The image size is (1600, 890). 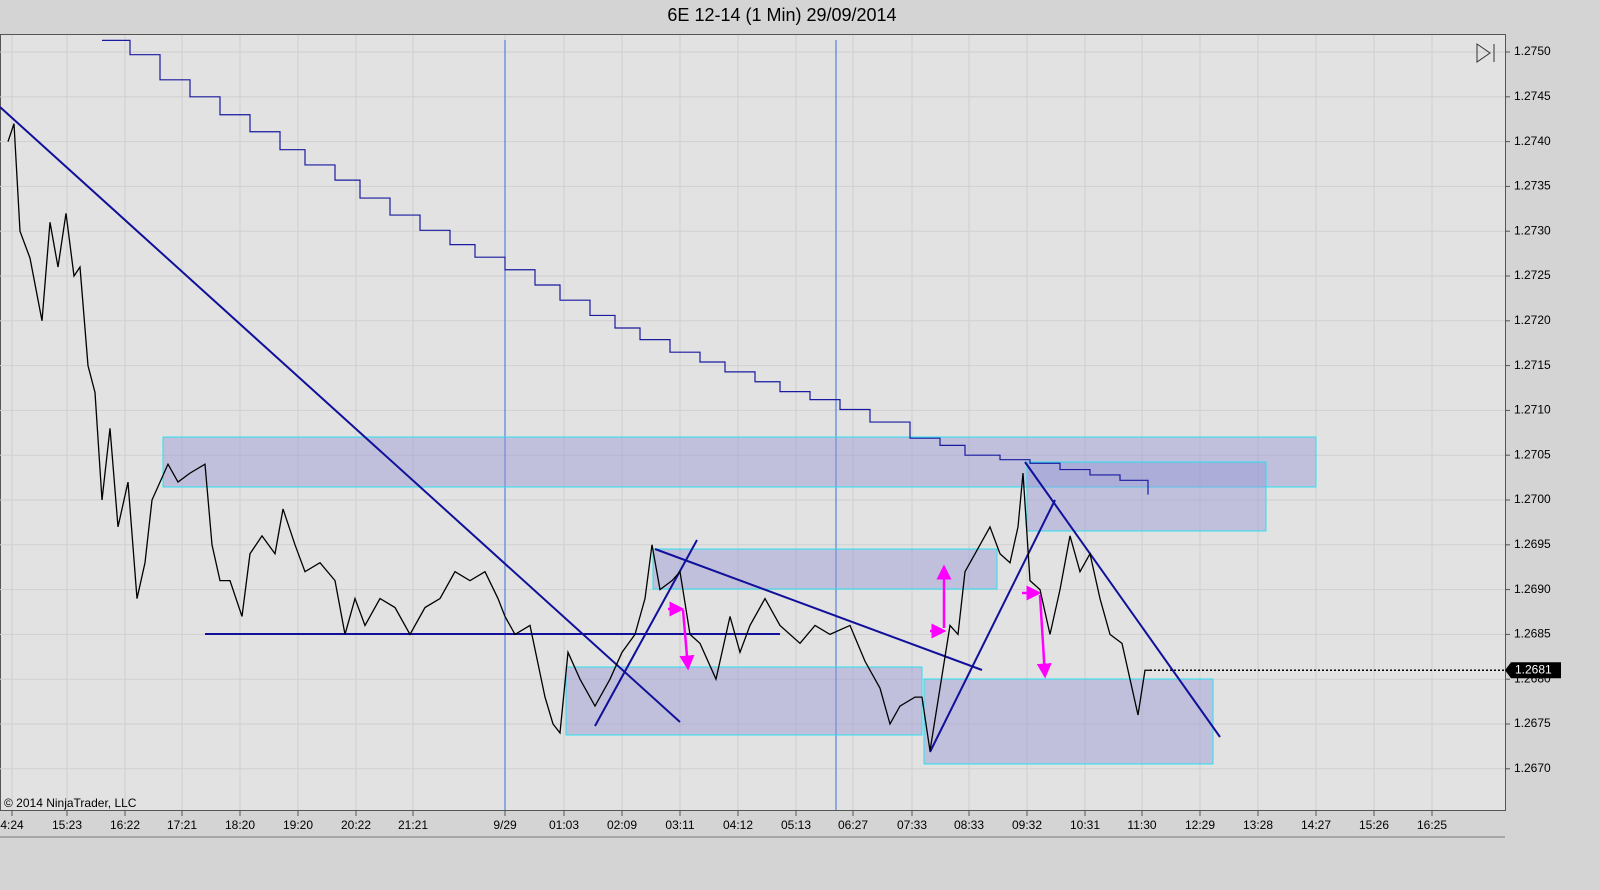 What do you see at coordinates (1532, 320) in the screenshot?
I see `y-tick-label: 1.2720` at bounding box center [1532, 320].